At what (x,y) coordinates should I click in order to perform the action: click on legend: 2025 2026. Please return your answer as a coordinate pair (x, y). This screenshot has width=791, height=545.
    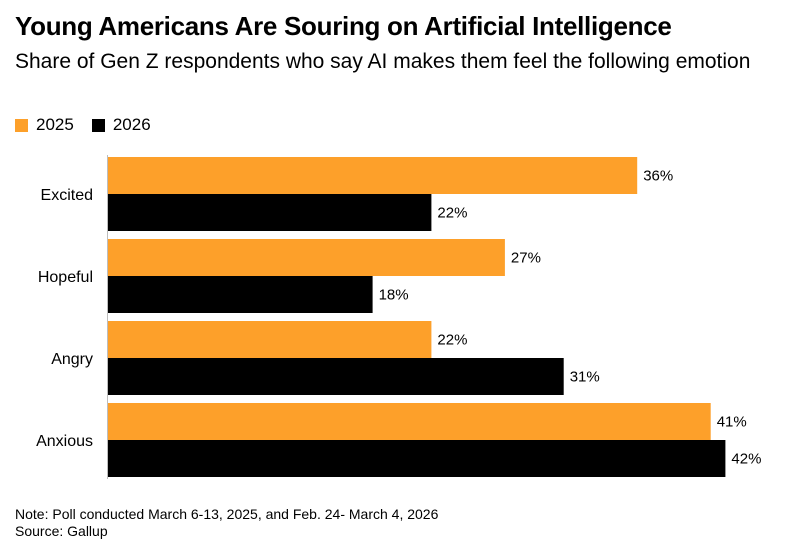
    Looking at the image, I should click on (92, 125).